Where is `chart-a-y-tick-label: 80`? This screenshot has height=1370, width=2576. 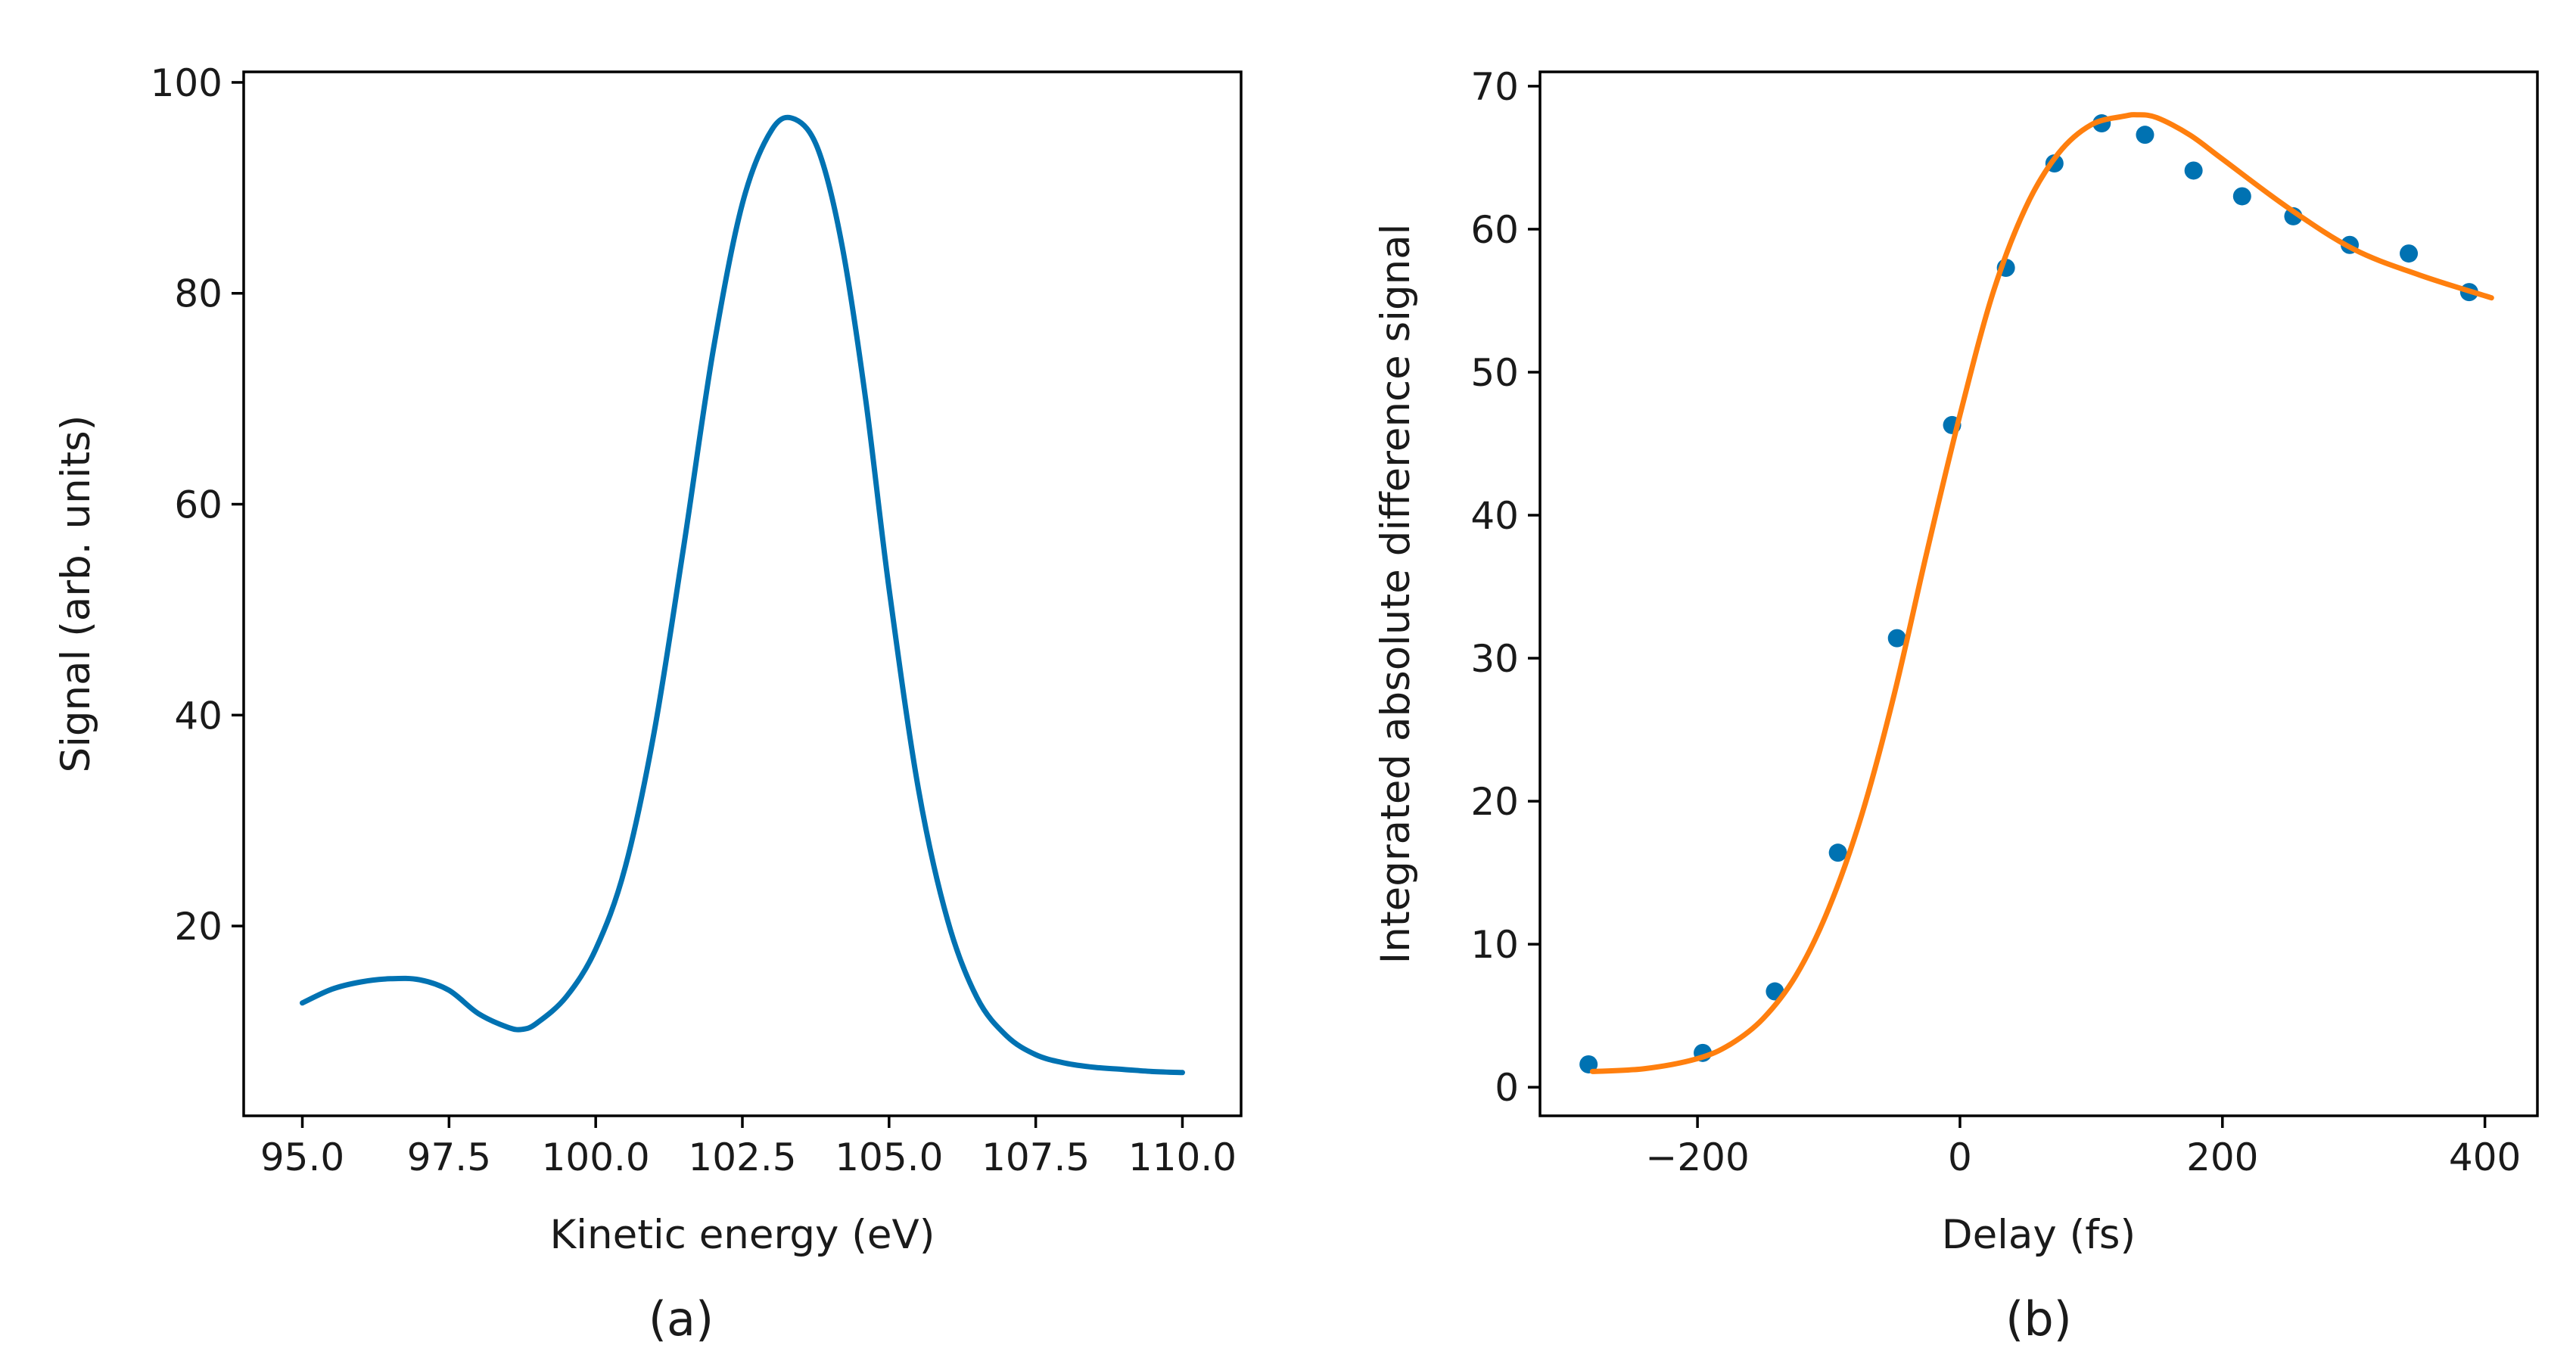 chart-a-y-tick-label: 80 is located at coordinates (198, 294).